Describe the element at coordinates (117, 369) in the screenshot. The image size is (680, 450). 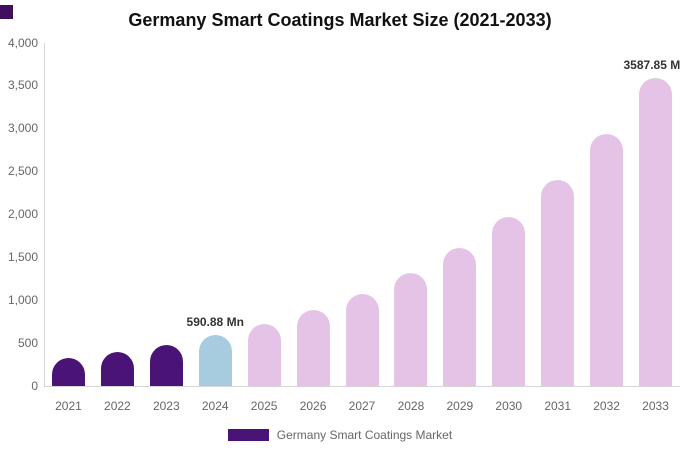
I see `bar-2022` at that location.